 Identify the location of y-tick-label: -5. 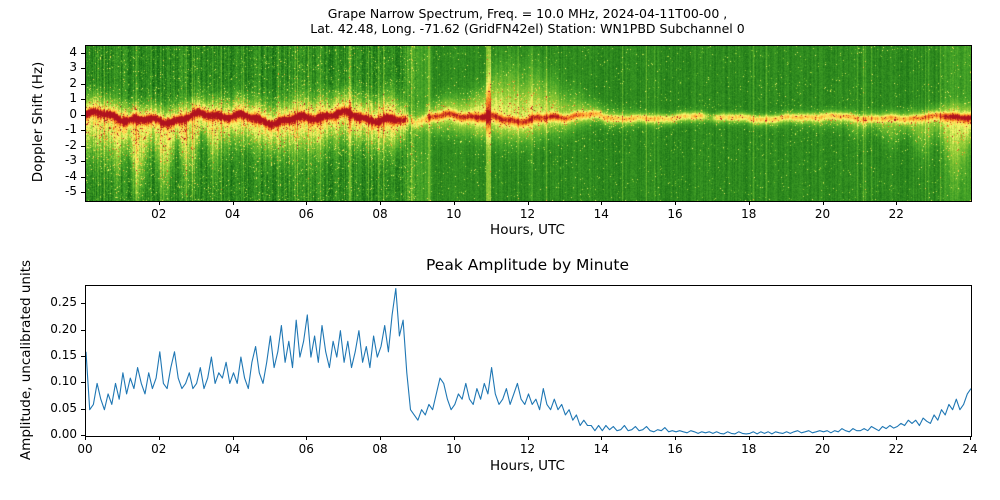
(71, 191).